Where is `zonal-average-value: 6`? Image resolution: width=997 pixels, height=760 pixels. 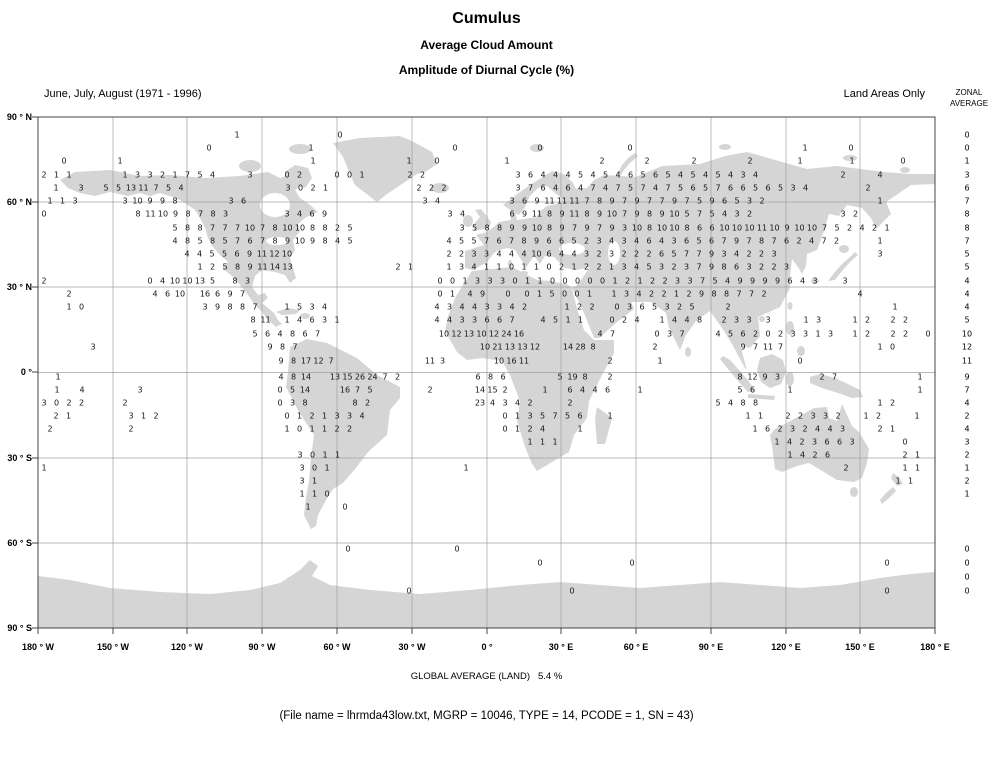
zonal-average-value: 6 is located at coordinates (967, 188).